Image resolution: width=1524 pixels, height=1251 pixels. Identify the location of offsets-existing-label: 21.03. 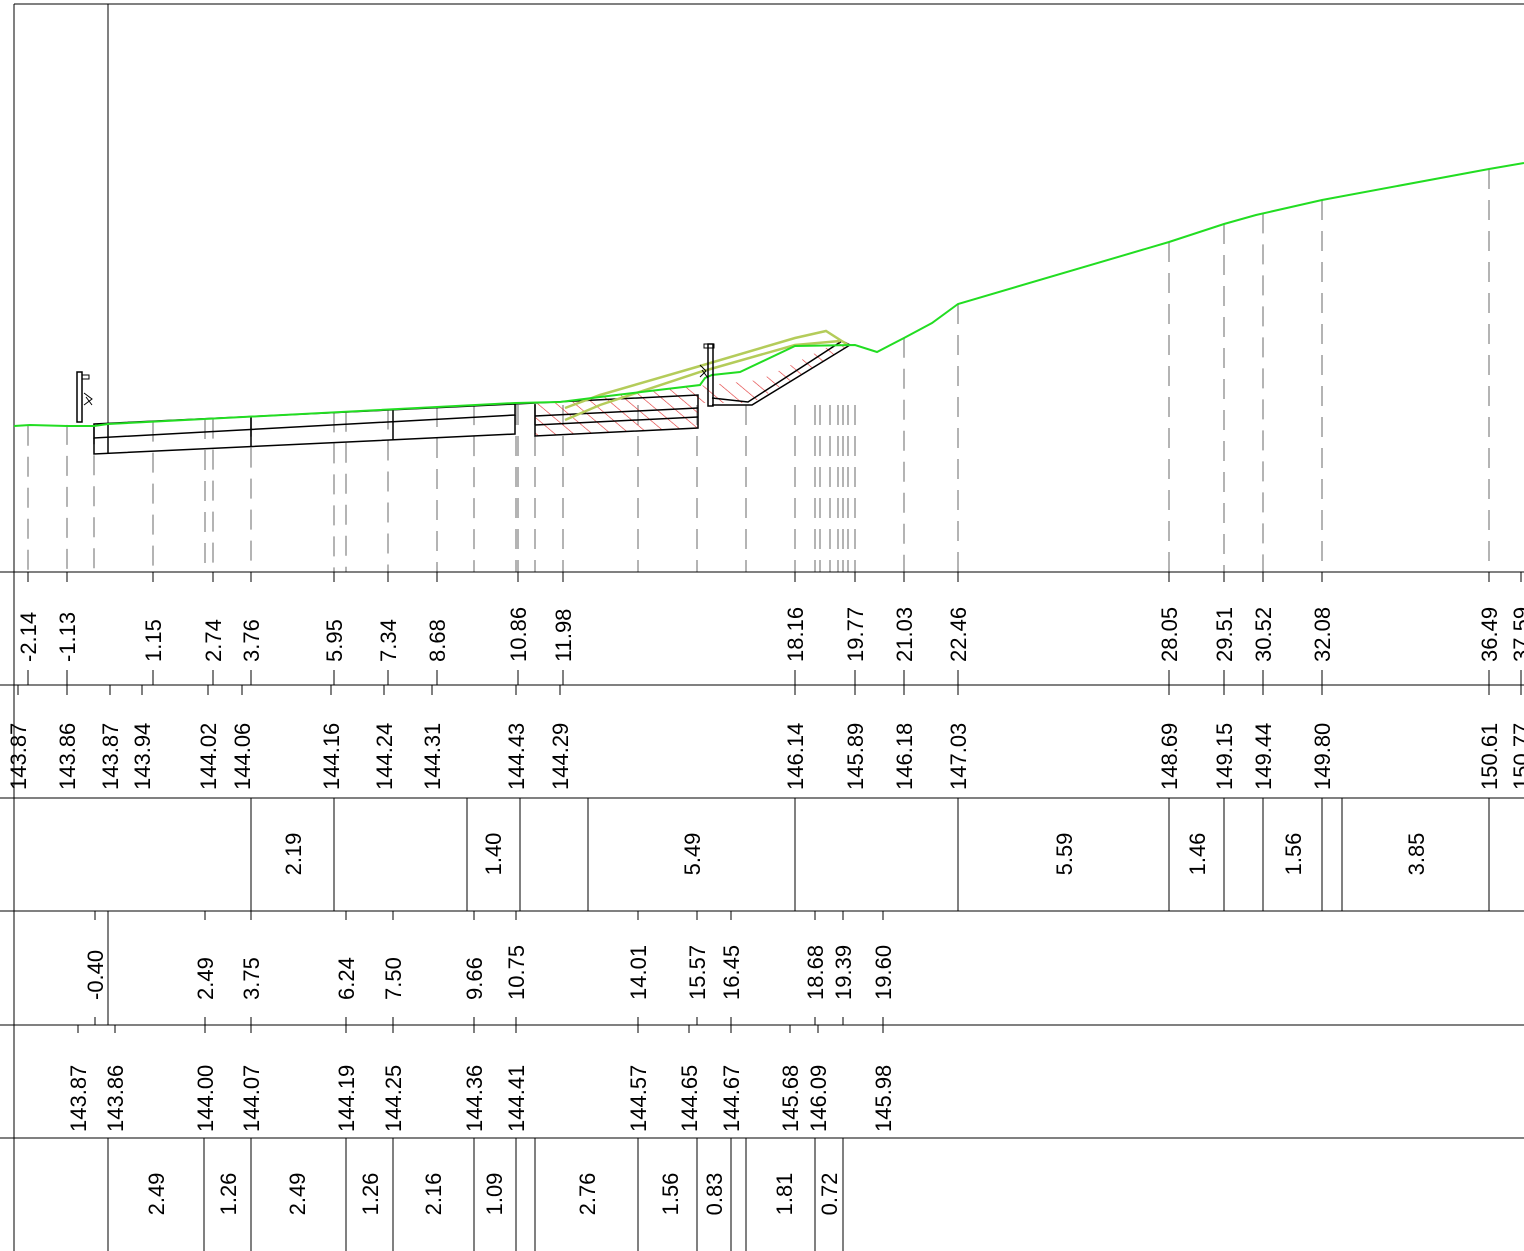
(904, 634).